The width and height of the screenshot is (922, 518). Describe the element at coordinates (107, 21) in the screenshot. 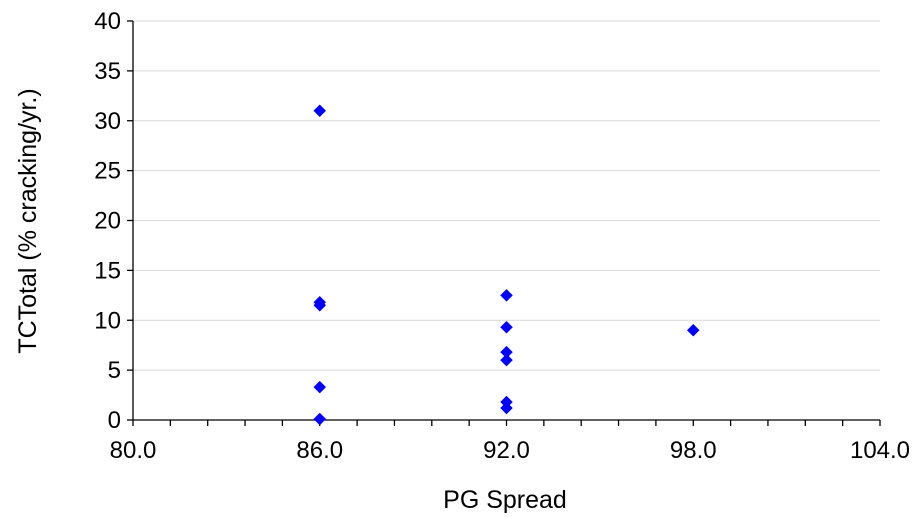

I see `y-tick-label-8: 40` at that location.